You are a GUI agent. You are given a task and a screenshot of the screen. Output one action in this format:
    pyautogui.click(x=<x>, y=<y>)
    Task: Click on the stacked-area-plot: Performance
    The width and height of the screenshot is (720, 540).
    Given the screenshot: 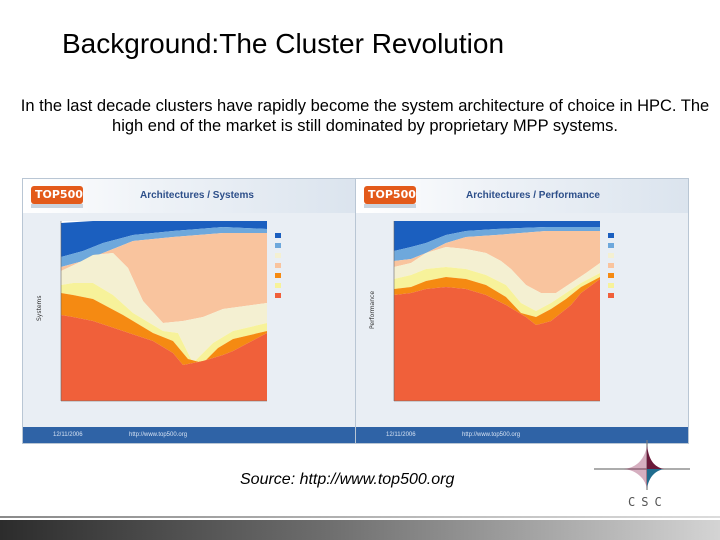 What is the action you would take?
    pyautogui.click(x=491, y=311)
    